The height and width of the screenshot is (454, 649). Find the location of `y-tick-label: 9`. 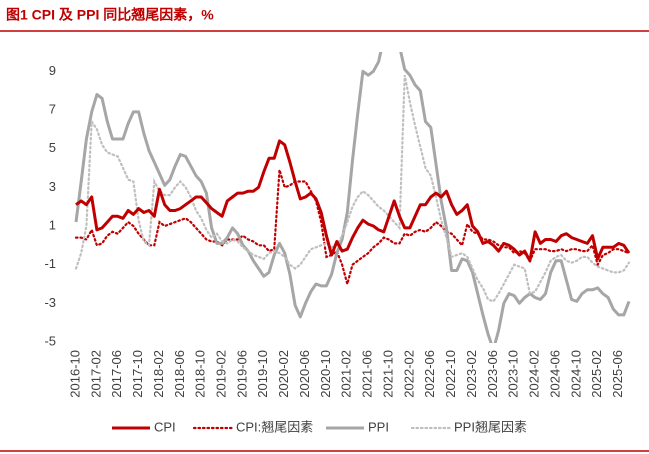

y-tick-label: 9 is located at coordinates (52, 70).